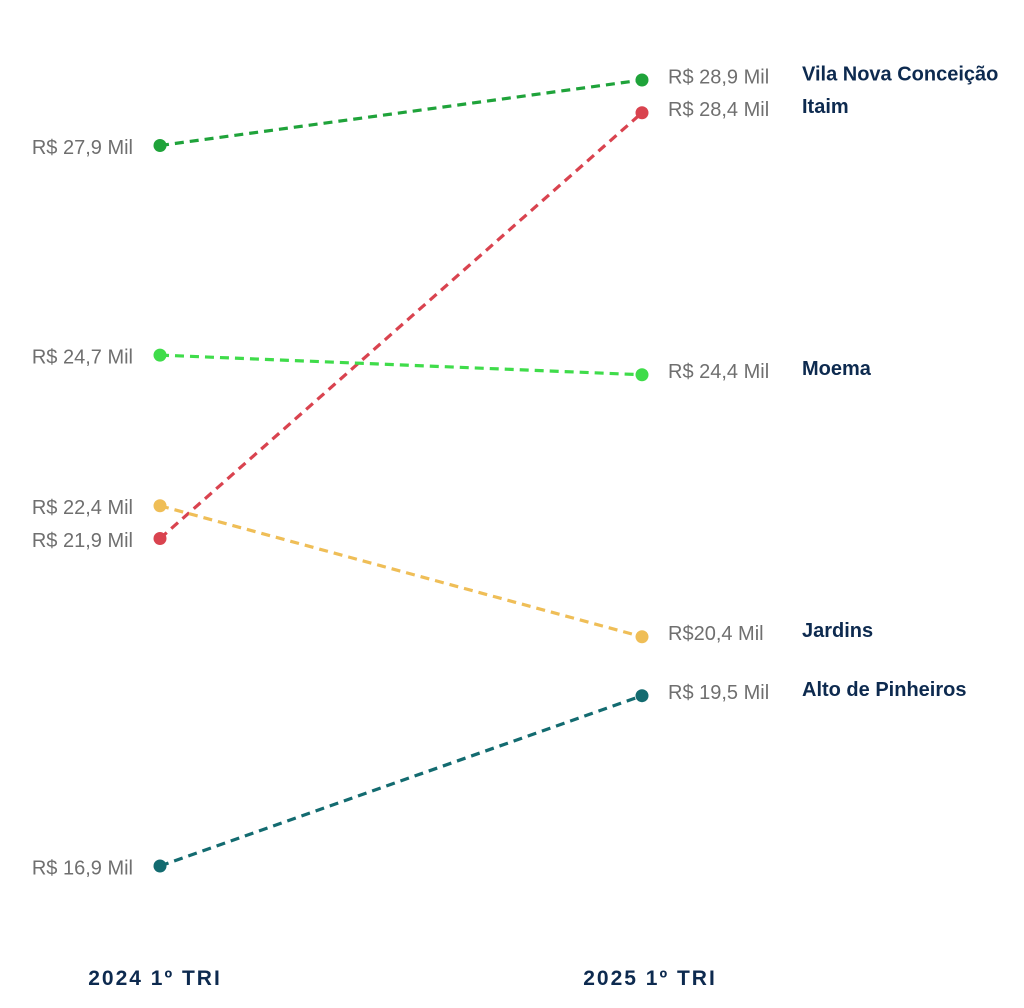  Describe the element at coordinates (160, 145) in the screenshot. I see `data-point-vila-nova-conceicao-start` at that location.